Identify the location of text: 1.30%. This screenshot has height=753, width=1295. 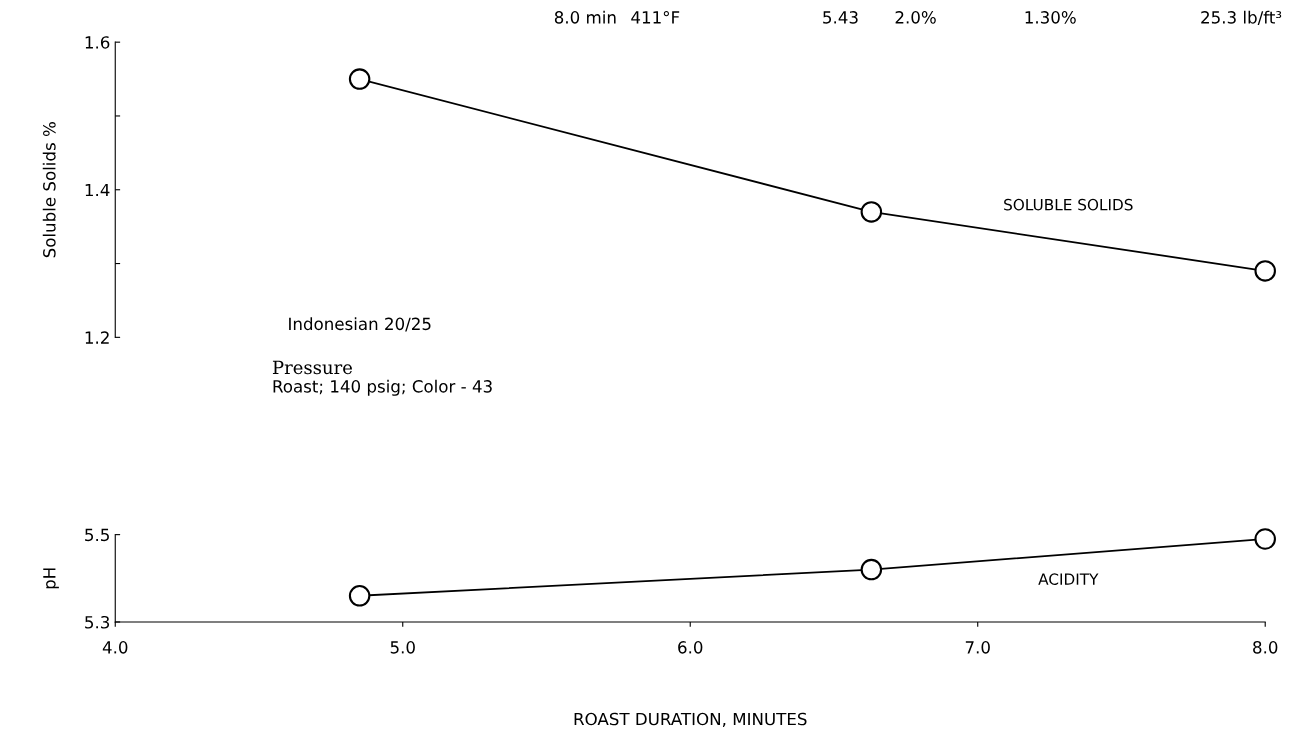
(1050, 17).